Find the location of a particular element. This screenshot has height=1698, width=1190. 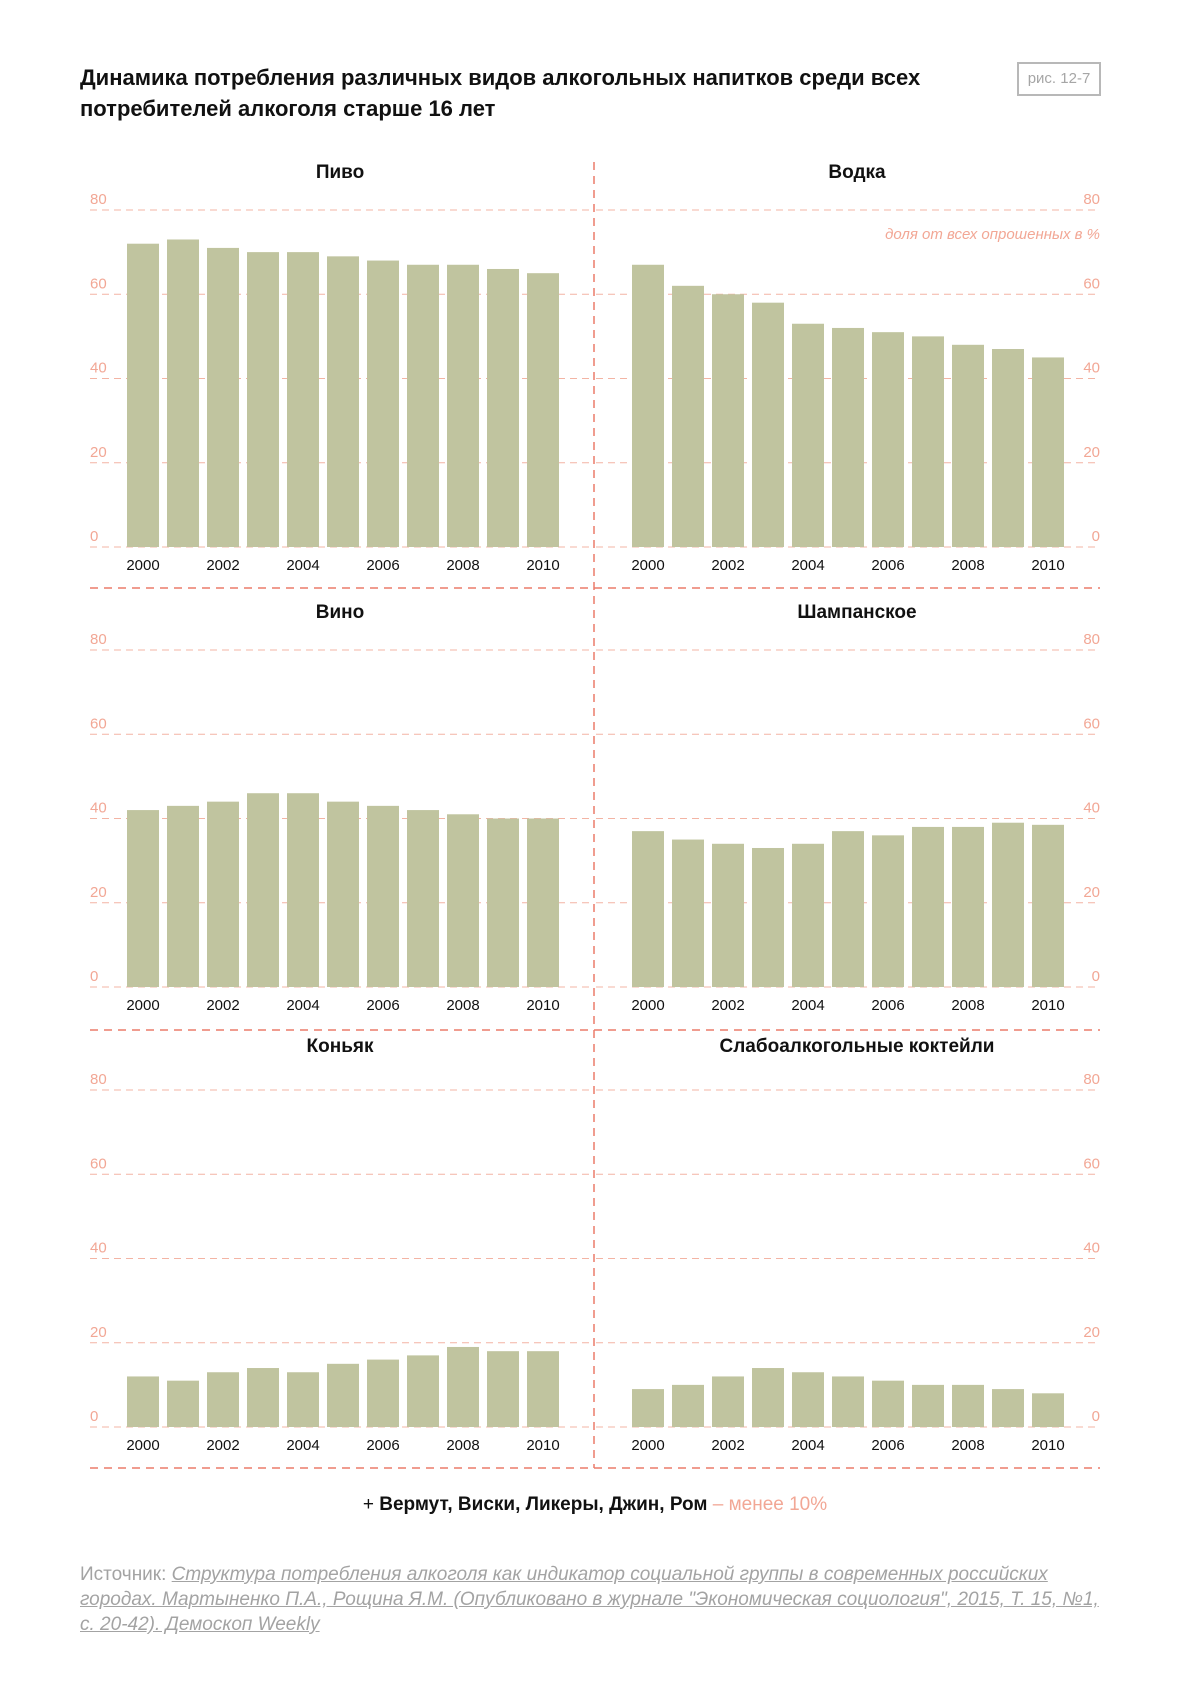

bar-2010 is located at coordinates (543, 1389).